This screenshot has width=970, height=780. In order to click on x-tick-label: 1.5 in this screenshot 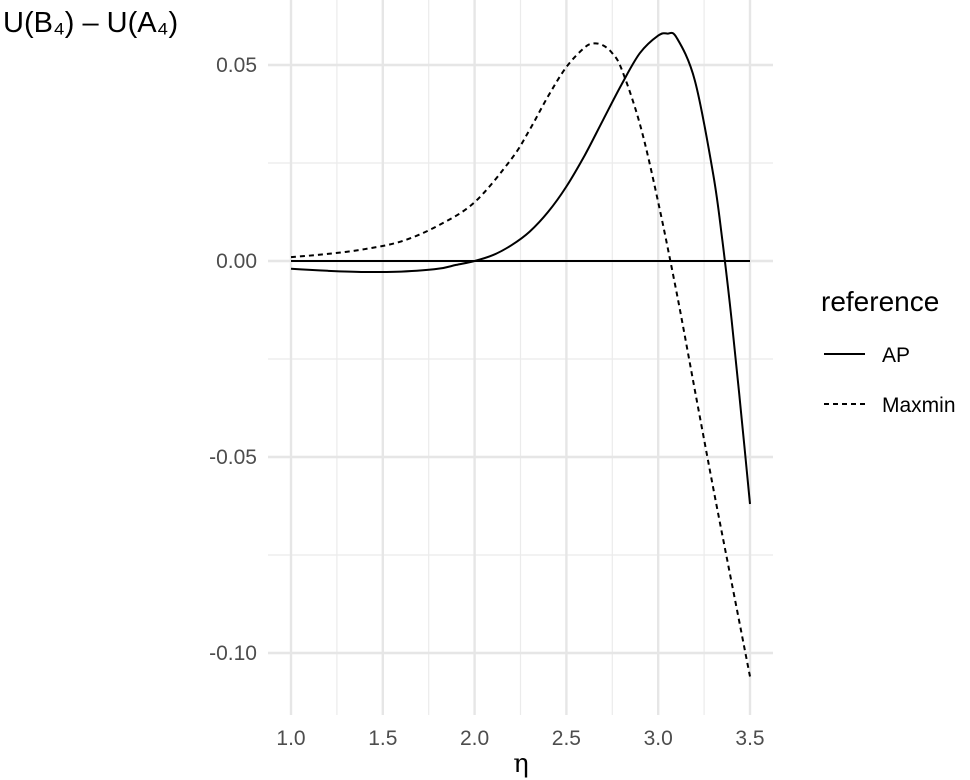, I will do `click(382, 738)`.